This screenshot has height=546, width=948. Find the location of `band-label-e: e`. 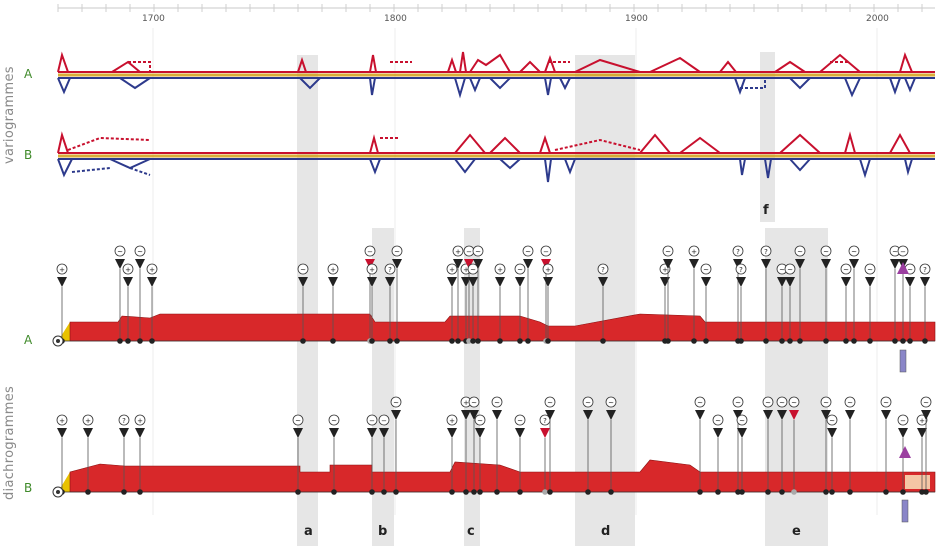

band-label-e: e is located at coordinates (796, 531).